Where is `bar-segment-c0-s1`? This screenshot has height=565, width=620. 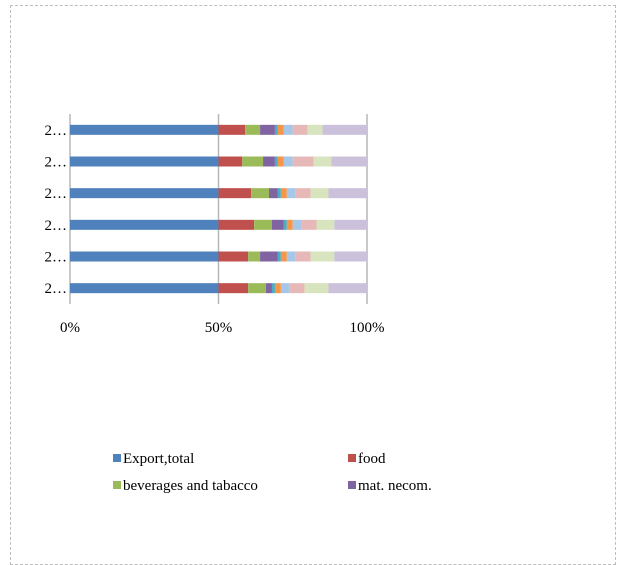 bar-segment-c0-s1 is located at coordinates (233, 288).